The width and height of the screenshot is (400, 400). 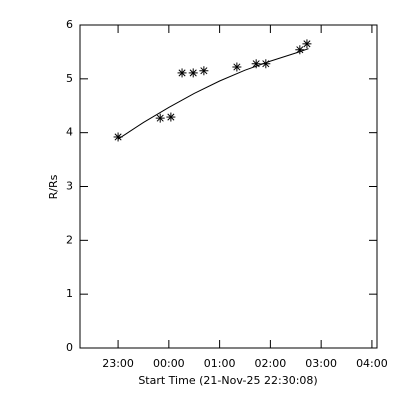 What do you see at coordinates (69, 347) in the screenshot?
I see `y-tick-label: 0` at bounding box center [69, 347].